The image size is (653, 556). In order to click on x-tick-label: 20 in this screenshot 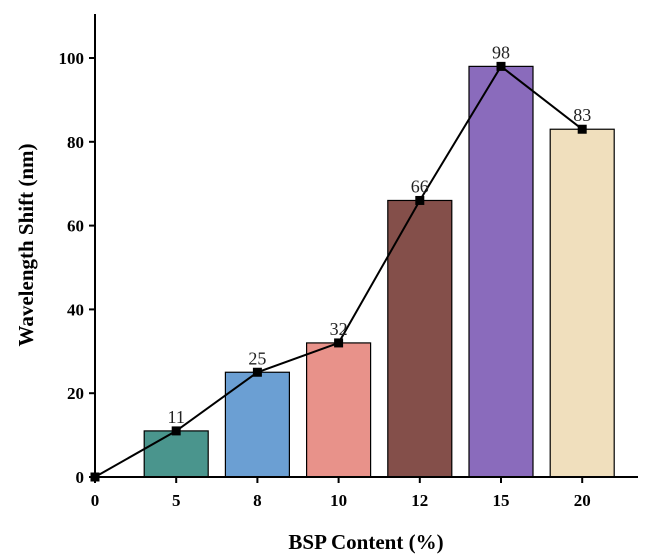, I will do `click(582, 500)`.